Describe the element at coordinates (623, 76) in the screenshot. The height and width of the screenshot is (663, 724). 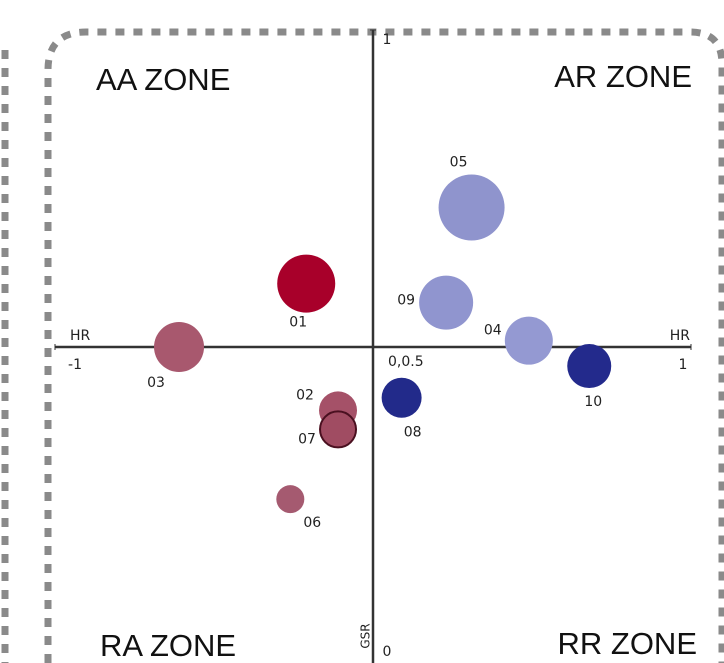
I see `zone-label: AR ZONE` at that location.